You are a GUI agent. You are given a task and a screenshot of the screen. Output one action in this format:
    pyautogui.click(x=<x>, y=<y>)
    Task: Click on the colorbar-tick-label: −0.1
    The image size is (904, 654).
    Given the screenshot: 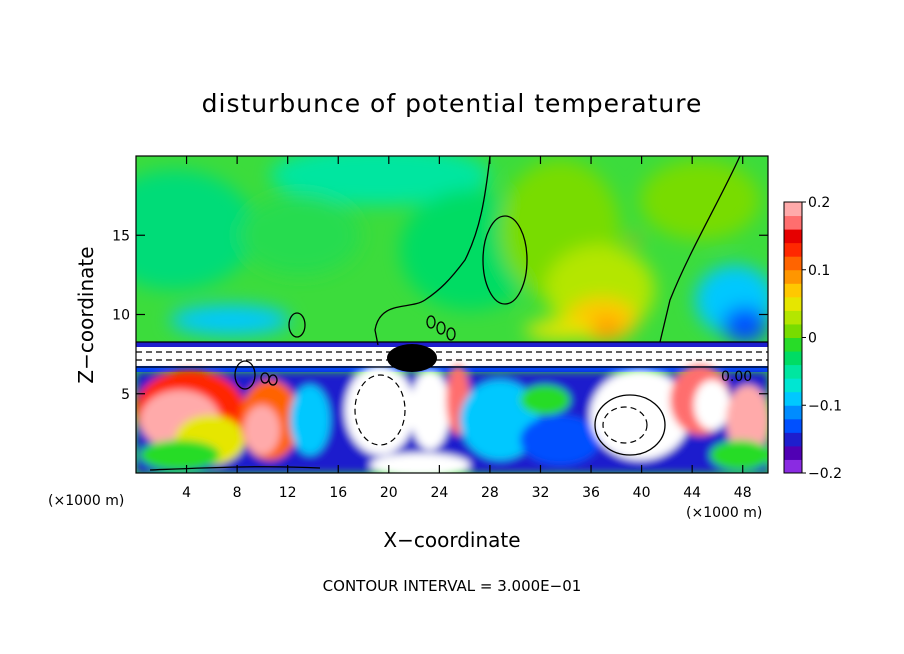 What is the action you would take?
    pyautogui.click(x=825, y=406)
    